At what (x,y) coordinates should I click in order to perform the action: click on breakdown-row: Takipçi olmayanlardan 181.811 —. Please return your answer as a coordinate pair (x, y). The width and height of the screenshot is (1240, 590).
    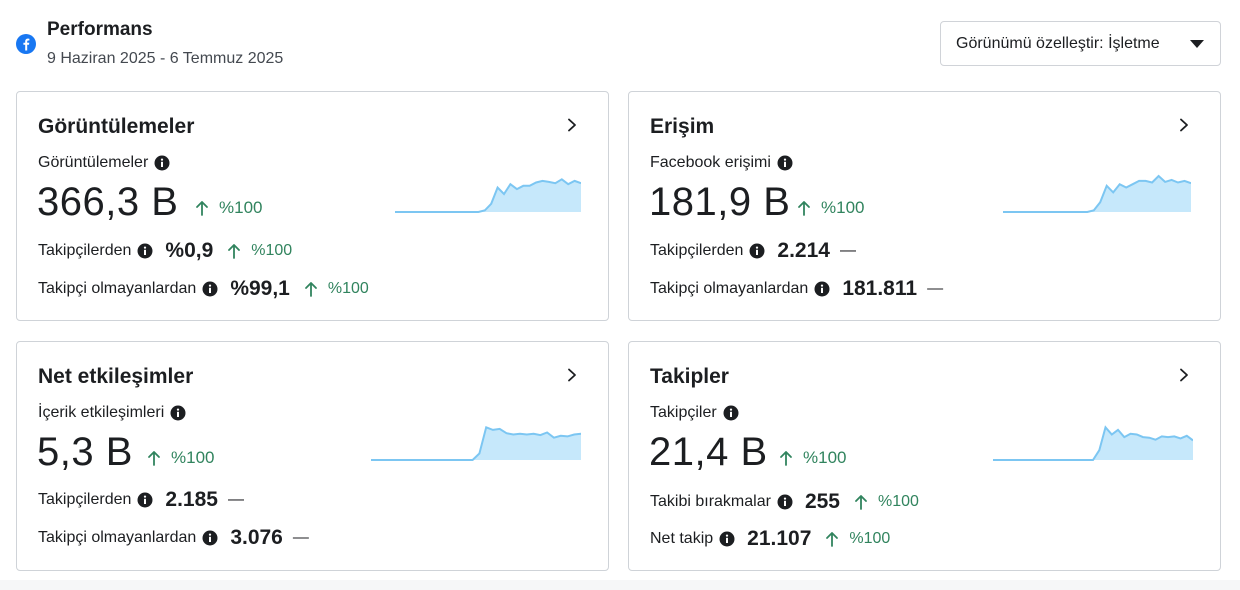
    Looking at the image, I should click on (796, 289).